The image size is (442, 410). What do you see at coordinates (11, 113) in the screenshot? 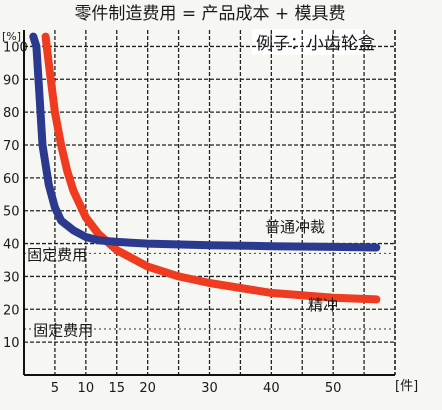
I see `y-tick-label: 80` at bounding box center [11, 113].